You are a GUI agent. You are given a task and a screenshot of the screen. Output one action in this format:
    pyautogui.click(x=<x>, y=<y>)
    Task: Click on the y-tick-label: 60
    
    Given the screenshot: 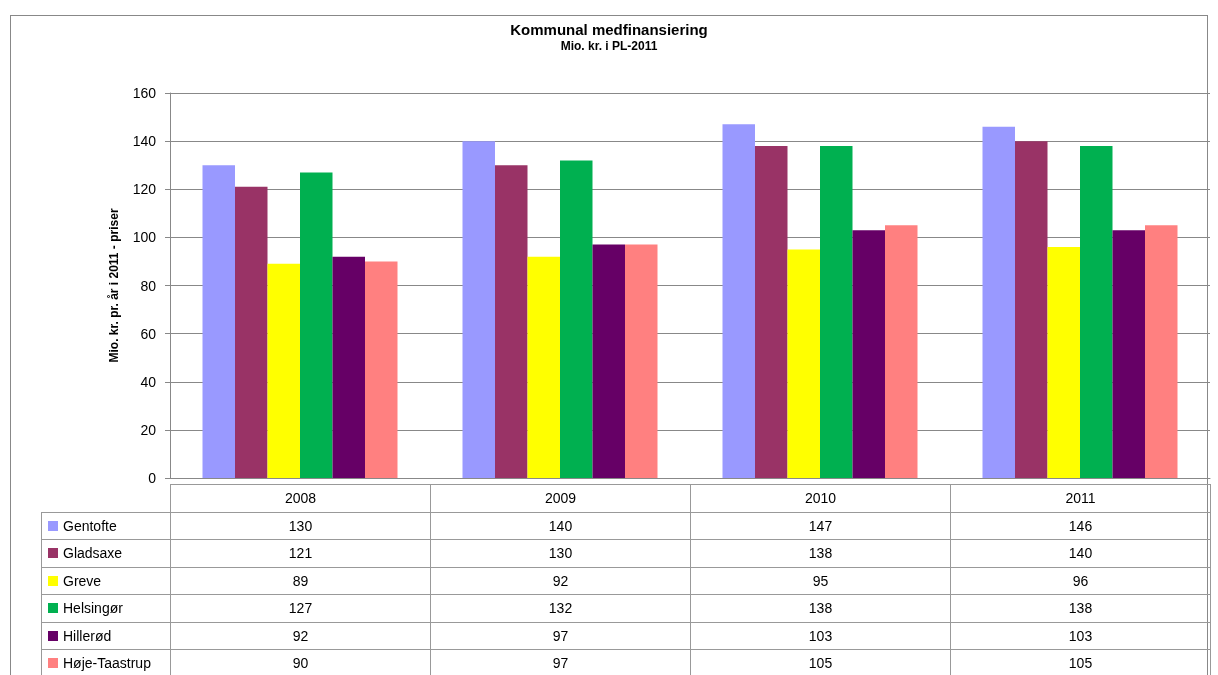 What is the action you would take?
    pyautogui.click(x=148, y=333)
    